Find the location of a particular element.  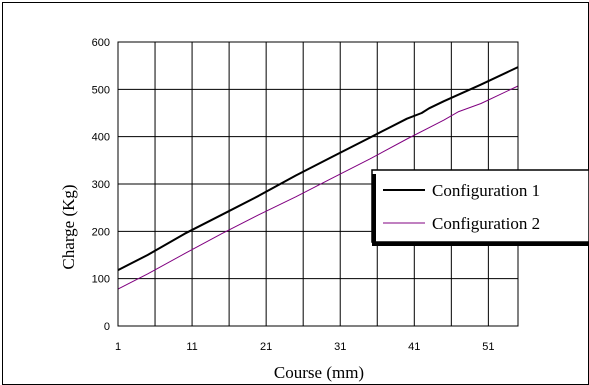

y-tick-label: 300 is located at coordinates (101, 185).